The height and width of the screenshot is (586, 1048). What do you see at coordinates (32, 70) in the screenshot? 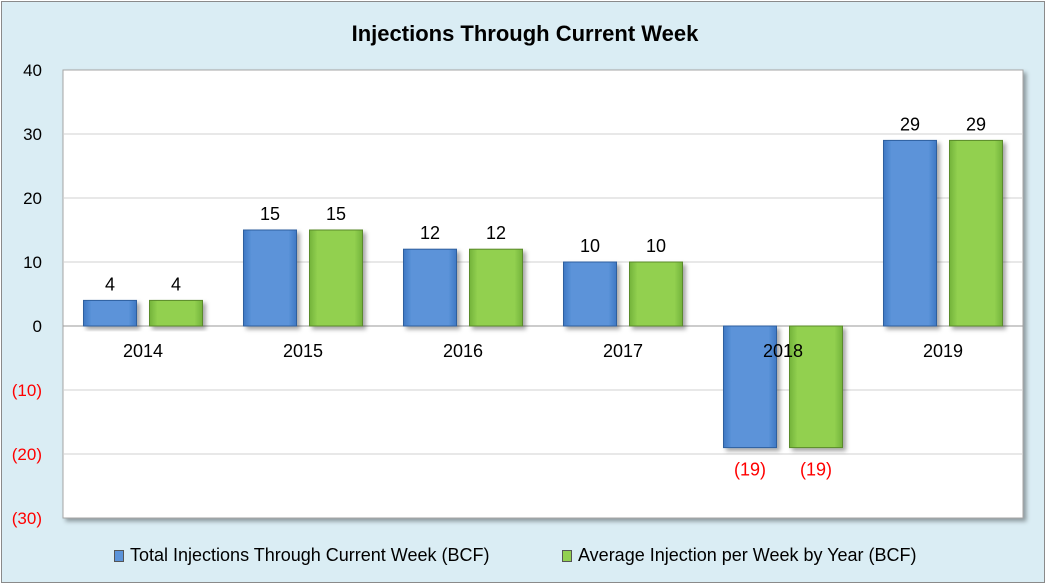
I see `y-tick-label: 40` at bounding box center [32, 70].